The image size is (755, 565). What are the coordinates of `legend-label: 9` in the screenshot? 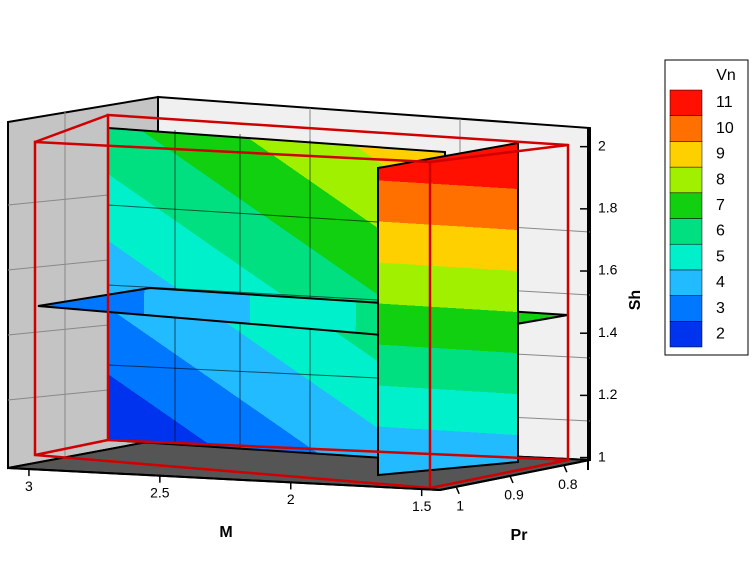 It's located at (720, 154).